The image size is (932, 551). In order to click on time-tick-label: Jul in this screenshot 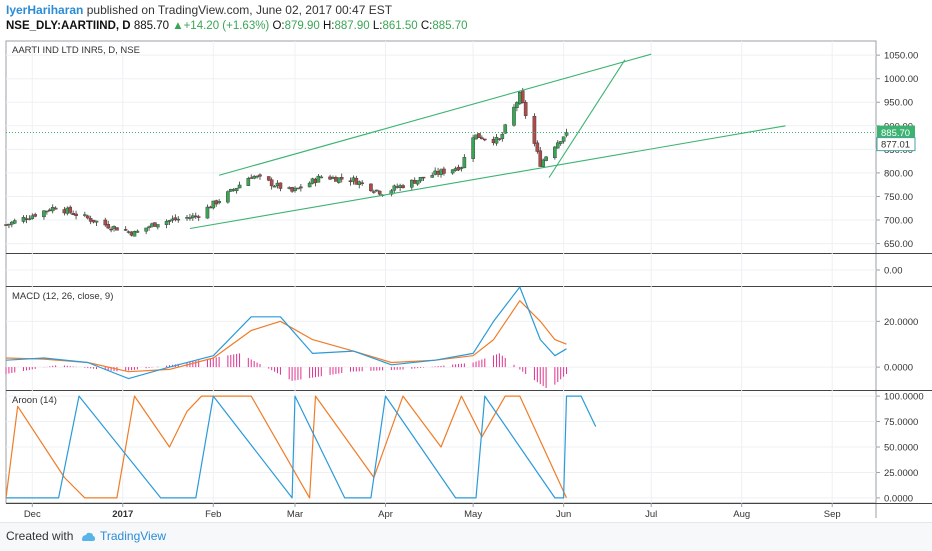, I will do `click(651, 514)`.